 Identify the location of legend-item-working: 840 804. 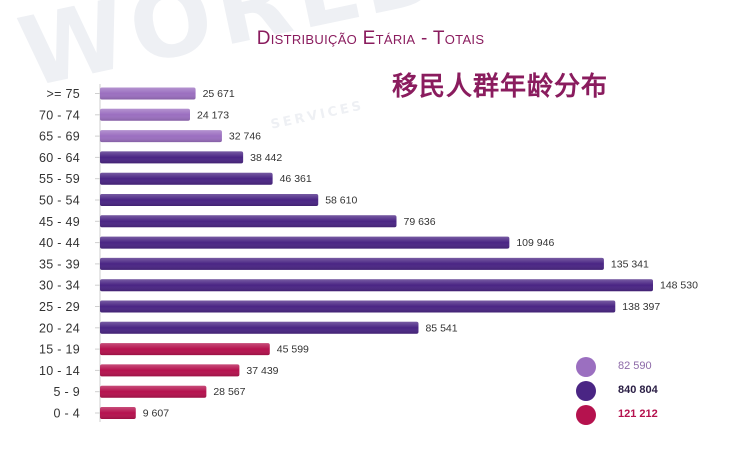
(646, 391).